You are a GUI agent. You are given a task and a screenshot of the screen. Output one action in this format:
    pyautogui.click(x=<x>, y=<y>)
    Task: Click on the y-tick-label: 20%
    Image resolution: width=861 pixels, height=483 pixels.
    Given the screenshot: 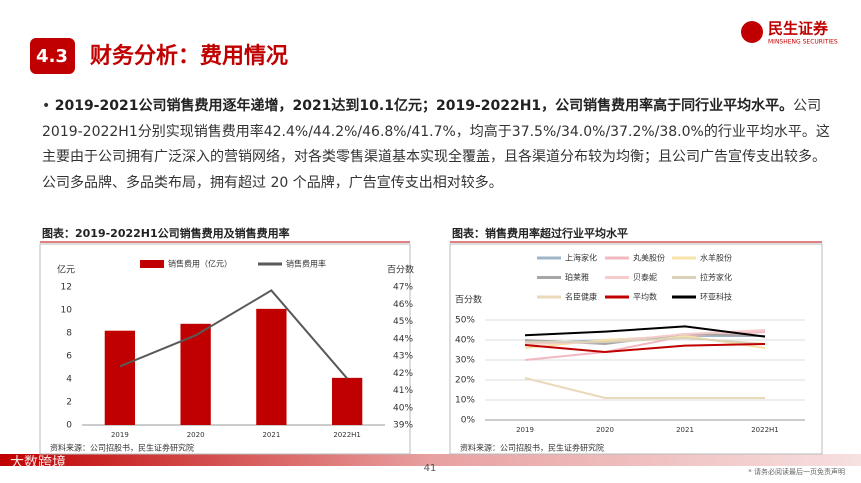 What is the action you would take?
    pyautogui.click(x=465, y=381)
    